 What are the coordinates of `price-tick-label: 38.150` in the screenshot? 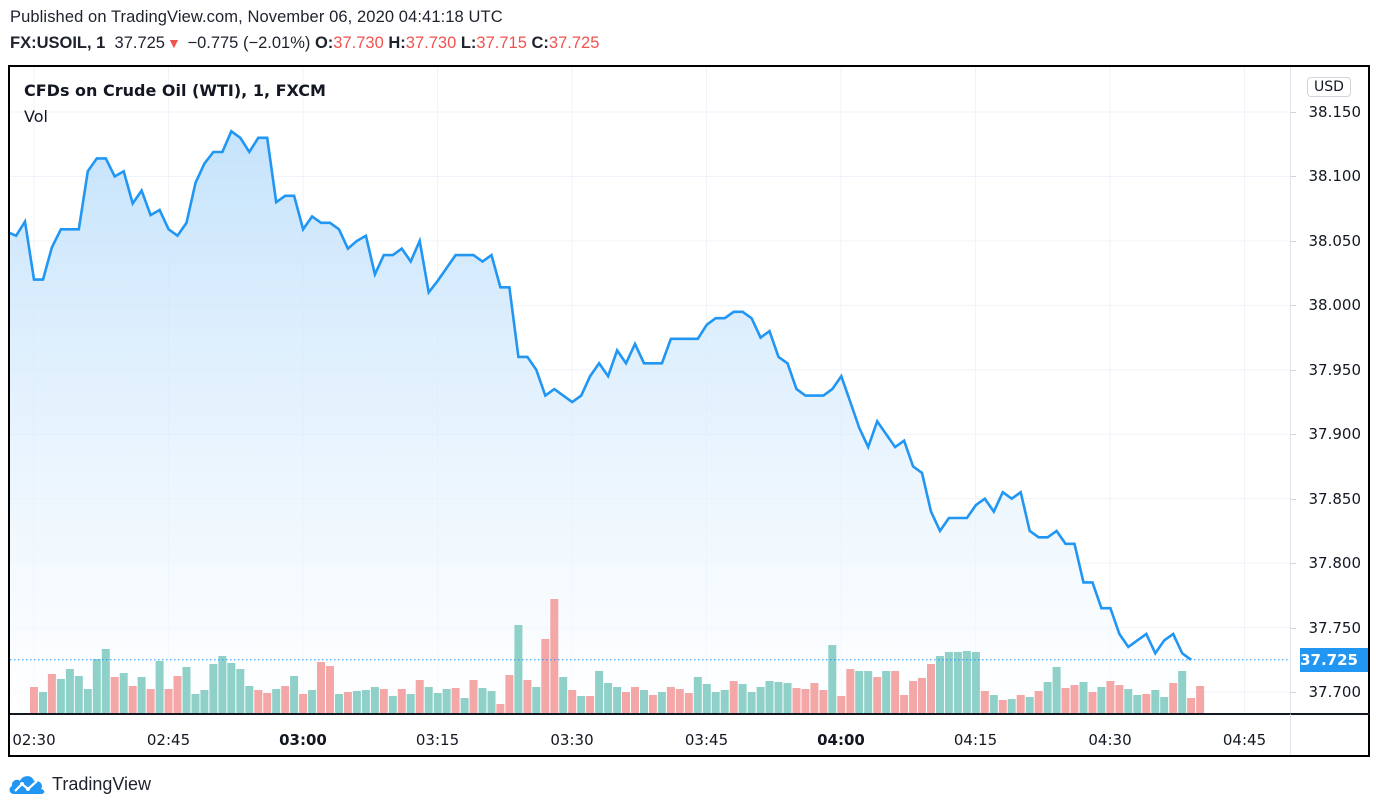 It's located at (1335, 112).